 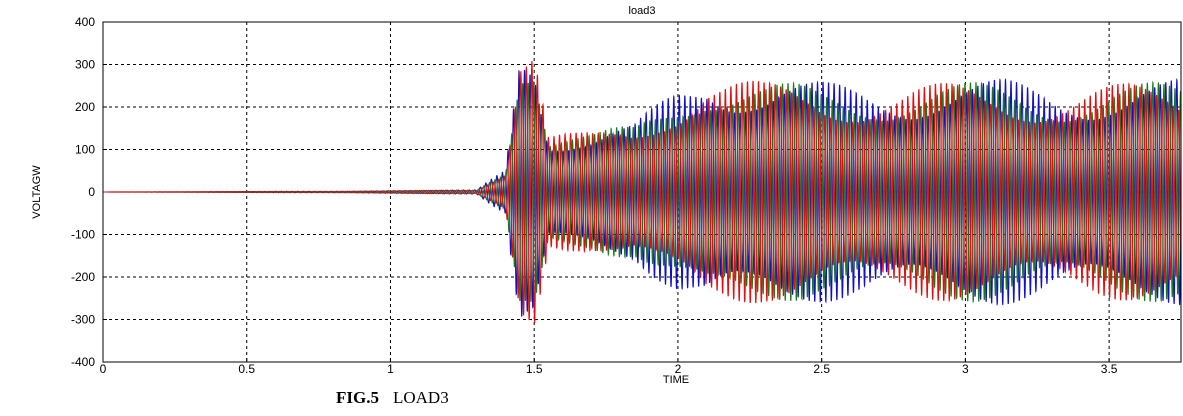 What do you see at coordinates (642, 11) in the screenshot?
I see `chart-title: load3` at bounding box center [642, 11].